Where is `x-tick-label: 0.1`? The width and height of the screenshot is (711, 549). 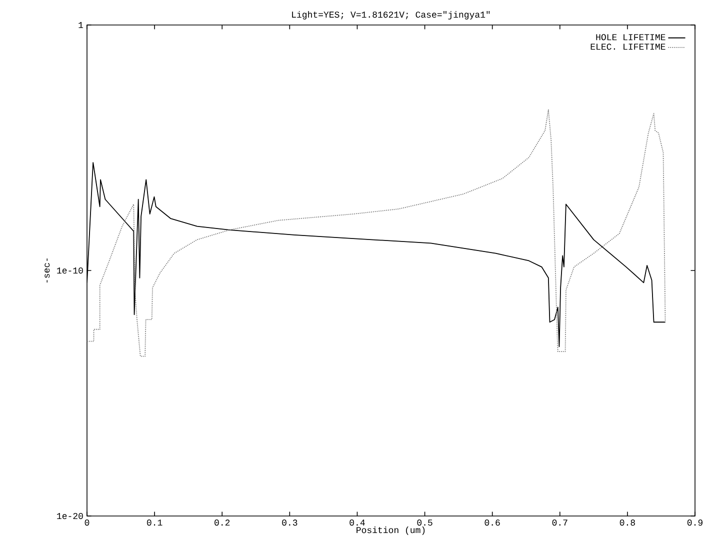 x-tick-label: 0.1 is located at coordinates (154, 523).